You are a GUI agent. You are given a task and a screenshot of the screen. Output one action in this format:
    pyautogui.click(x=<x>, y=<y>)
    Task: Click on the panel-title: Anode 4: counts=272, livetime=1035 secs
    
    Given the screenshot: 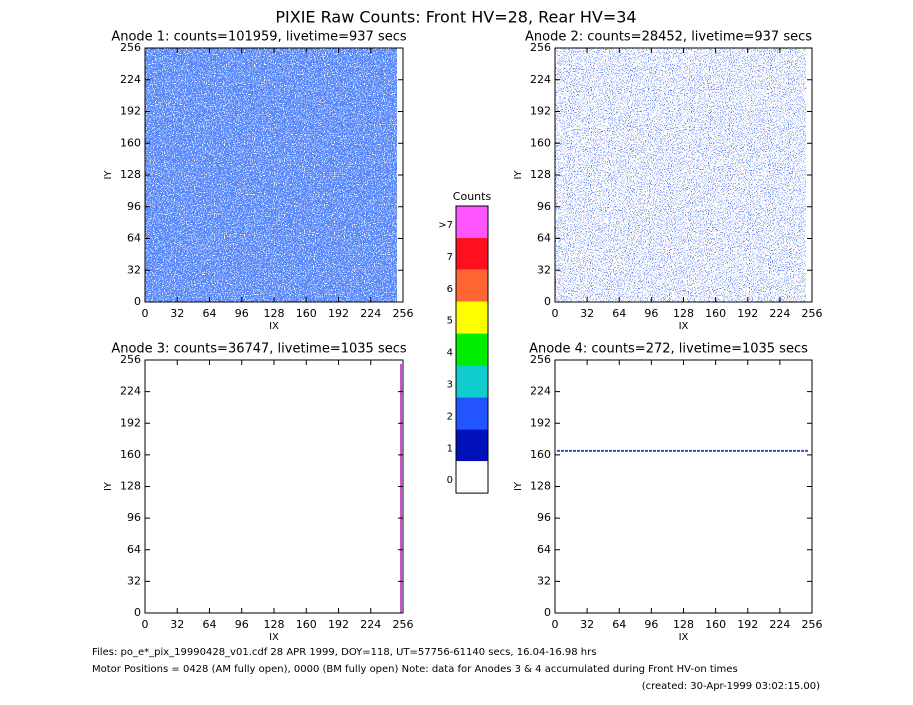 What is the action you would take?
    pyautogui.click(x=668, y=349)
    